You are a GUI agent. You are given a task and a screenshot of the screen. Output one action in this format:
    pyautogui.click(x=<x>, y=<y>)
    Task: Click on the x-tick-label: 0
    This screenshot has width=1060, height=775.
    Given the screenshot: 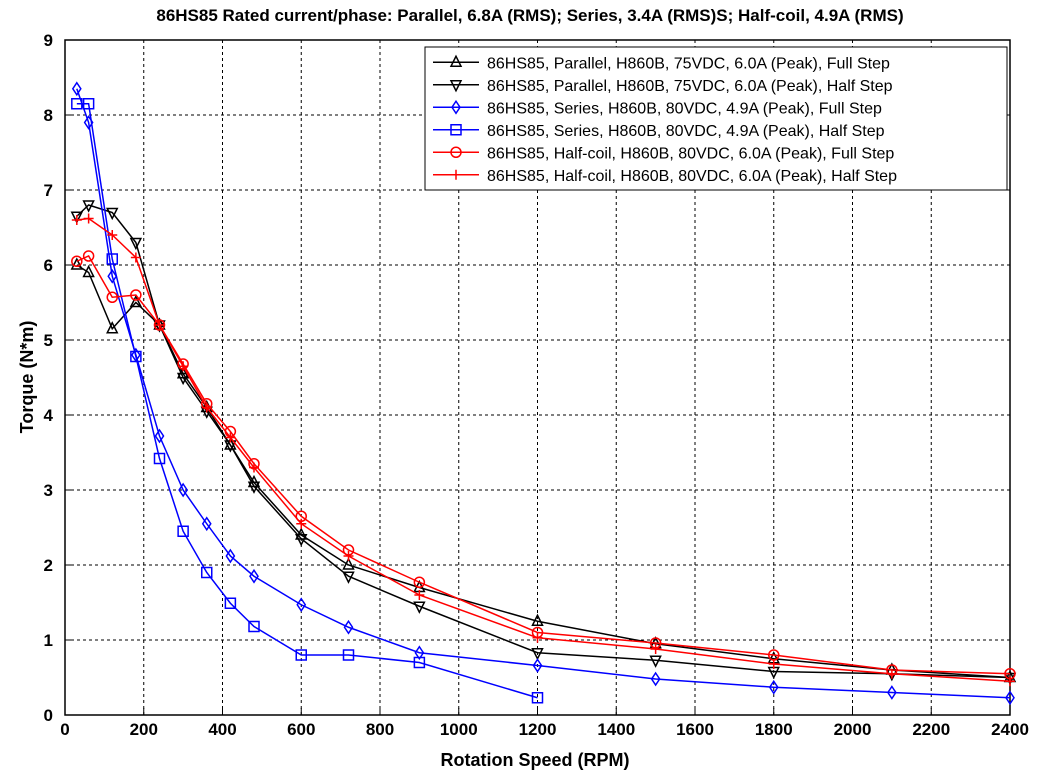 What is the action you would take?
    pyautogui.click(x=64, y=729)
    